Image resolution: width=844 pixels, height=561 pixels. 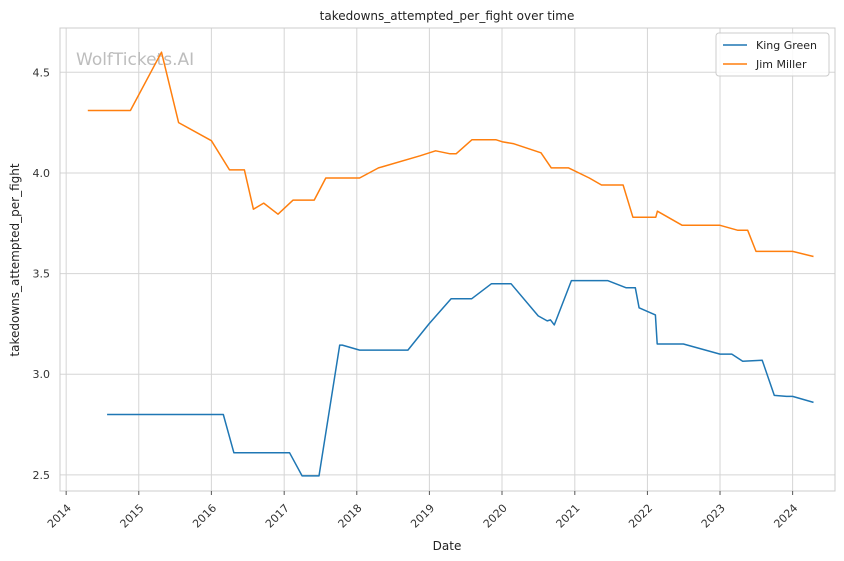 What do you see at coordinates (42, 475) in the screenshot?
I see `y-tick-label: 2.5` at bounding box center [42, 475].